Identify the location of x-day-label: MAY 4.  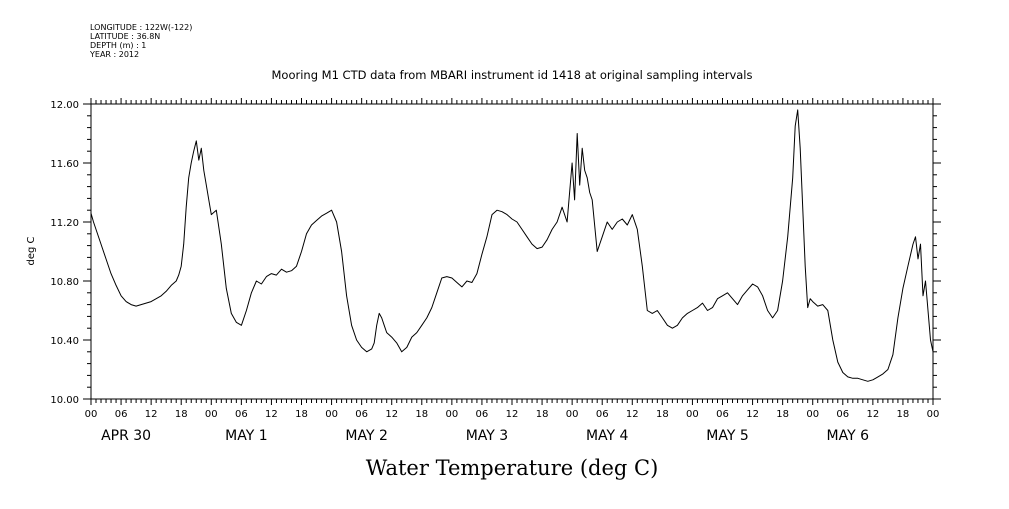
(607, 436).